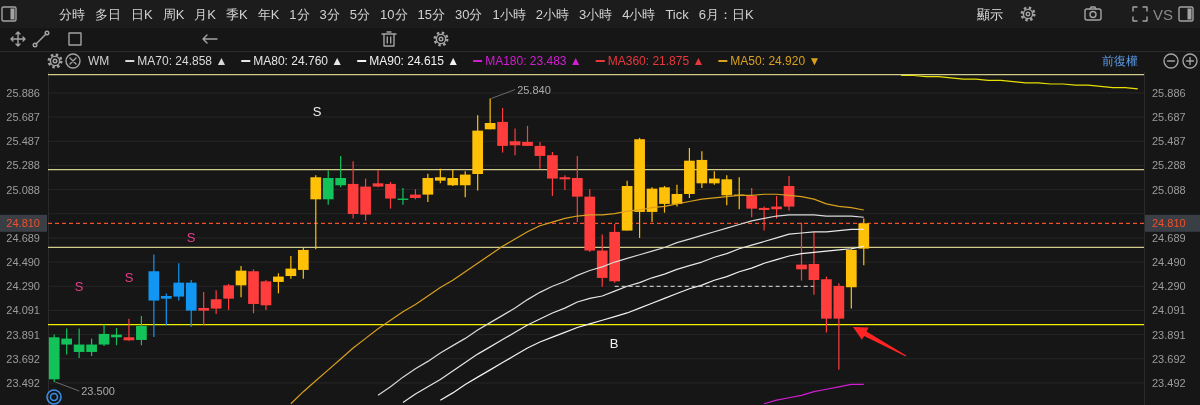  Describe the element at coordinates (408, 61) in the screenshot. I see `legend-item: MA90: 24.615 ▲` at that location.